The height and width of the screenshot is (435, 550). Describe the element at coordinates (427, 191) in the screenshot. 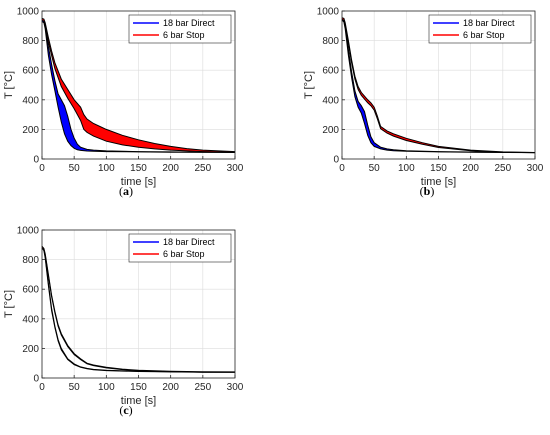

I see `panel-label: (b)` at that location.